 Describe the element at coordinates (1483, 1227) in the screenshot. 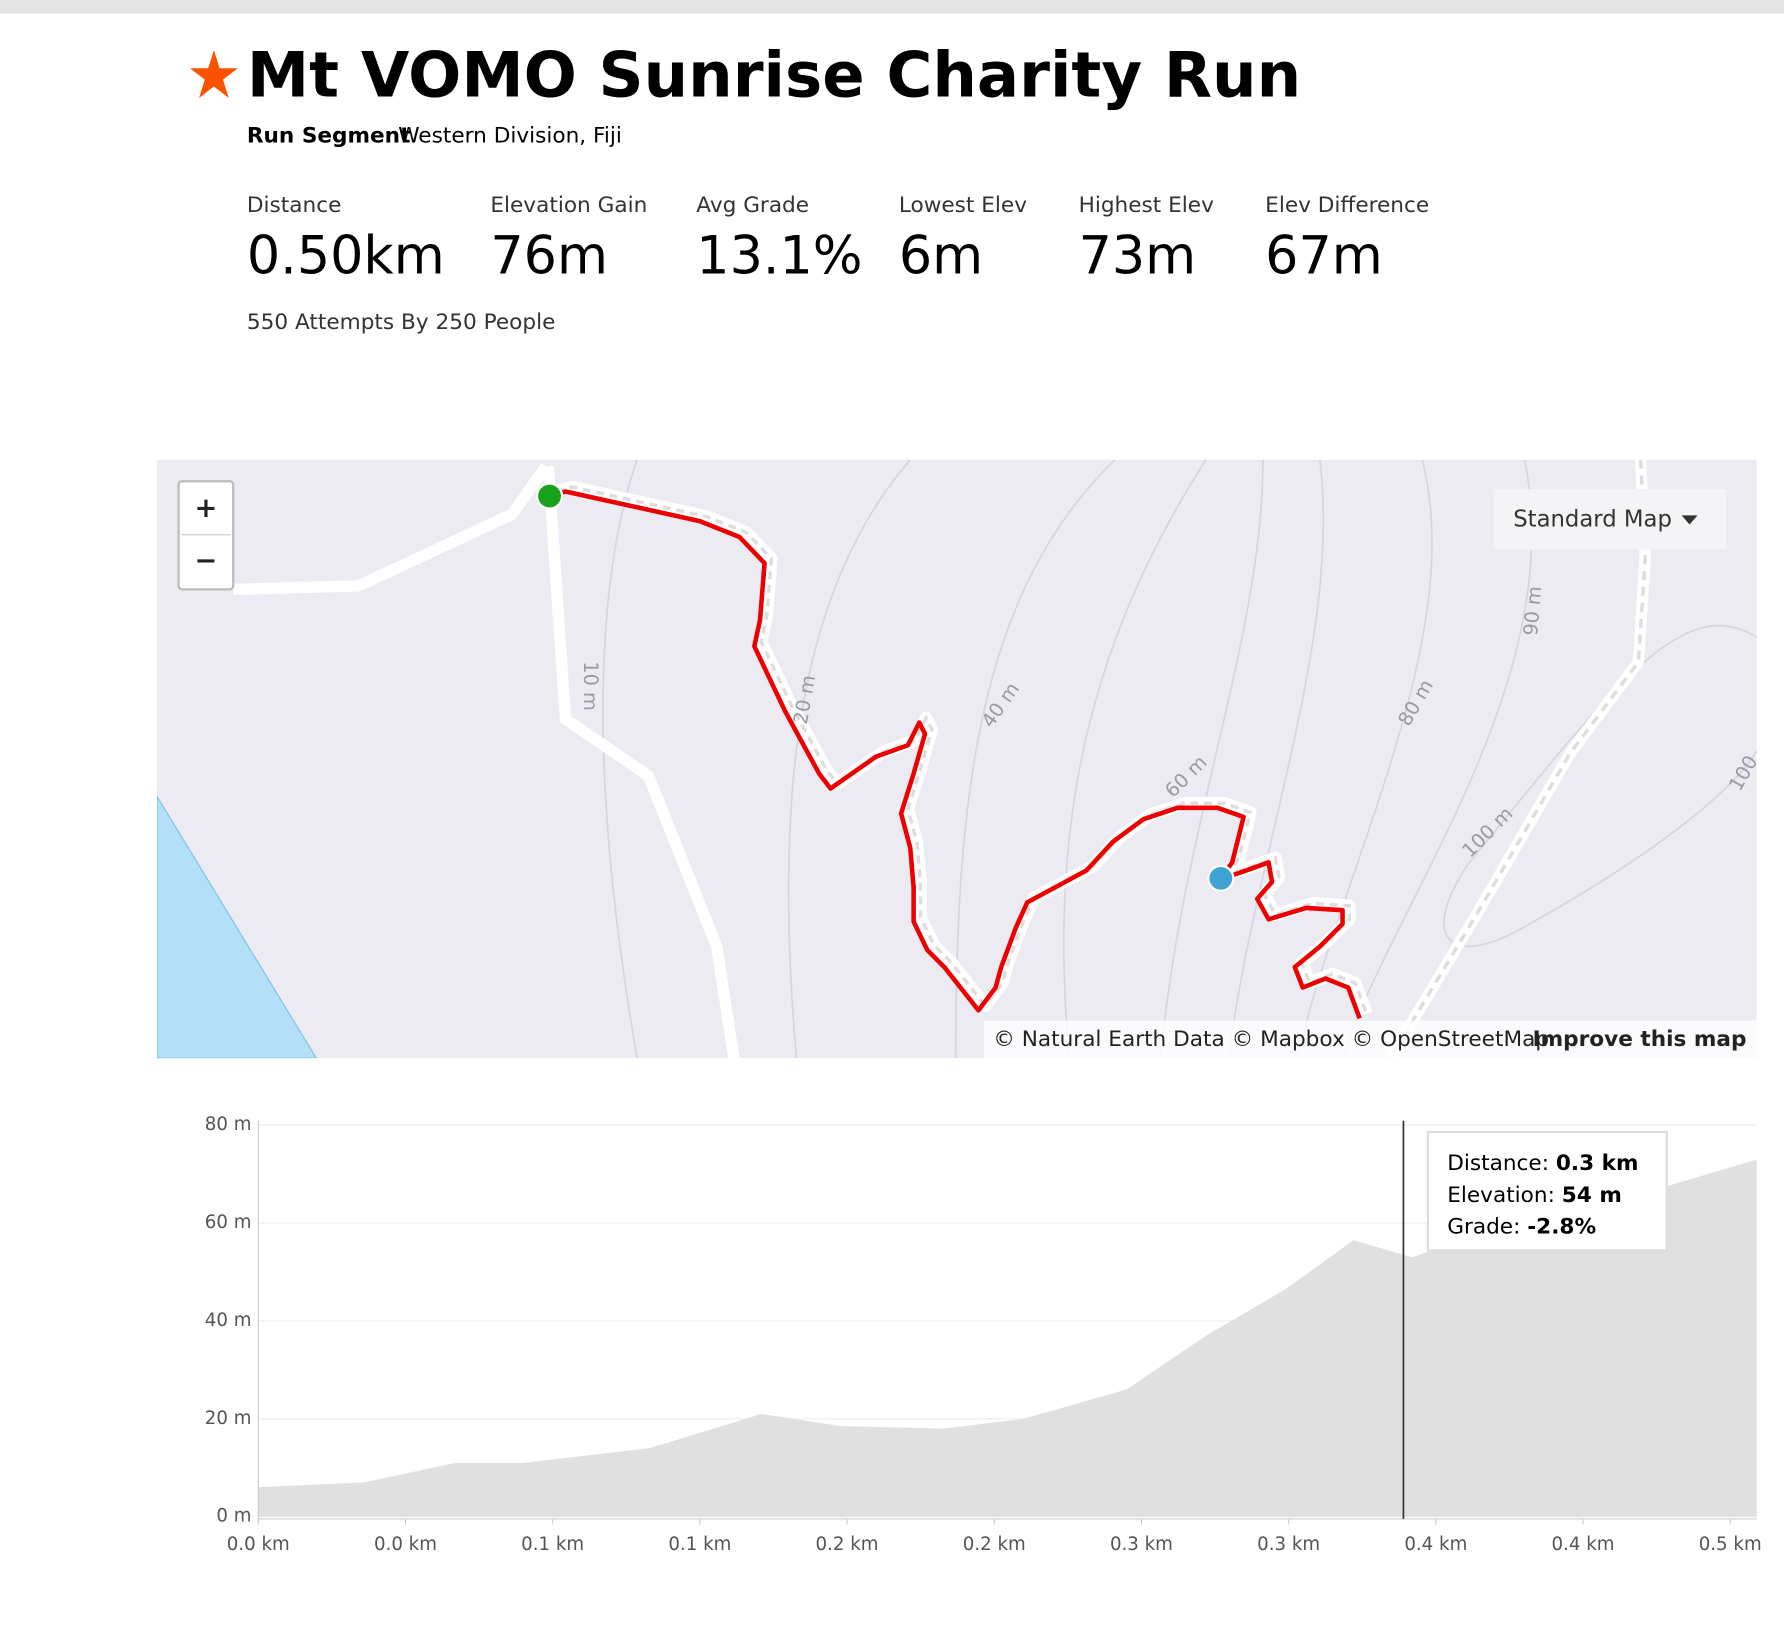

I see `tooltip-label: Grade:` at that location.